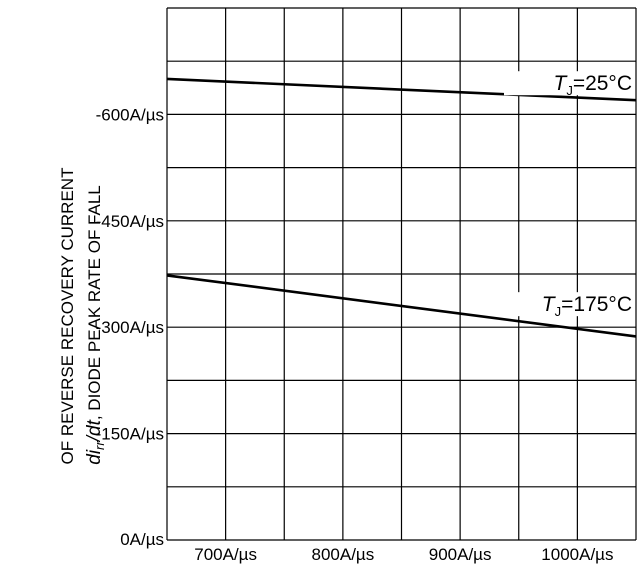 The image size is (638, 569). Describe the element at coordinates (587, 306) in the screenshot. I see `series-label-1: TJ=175°C` at that location.